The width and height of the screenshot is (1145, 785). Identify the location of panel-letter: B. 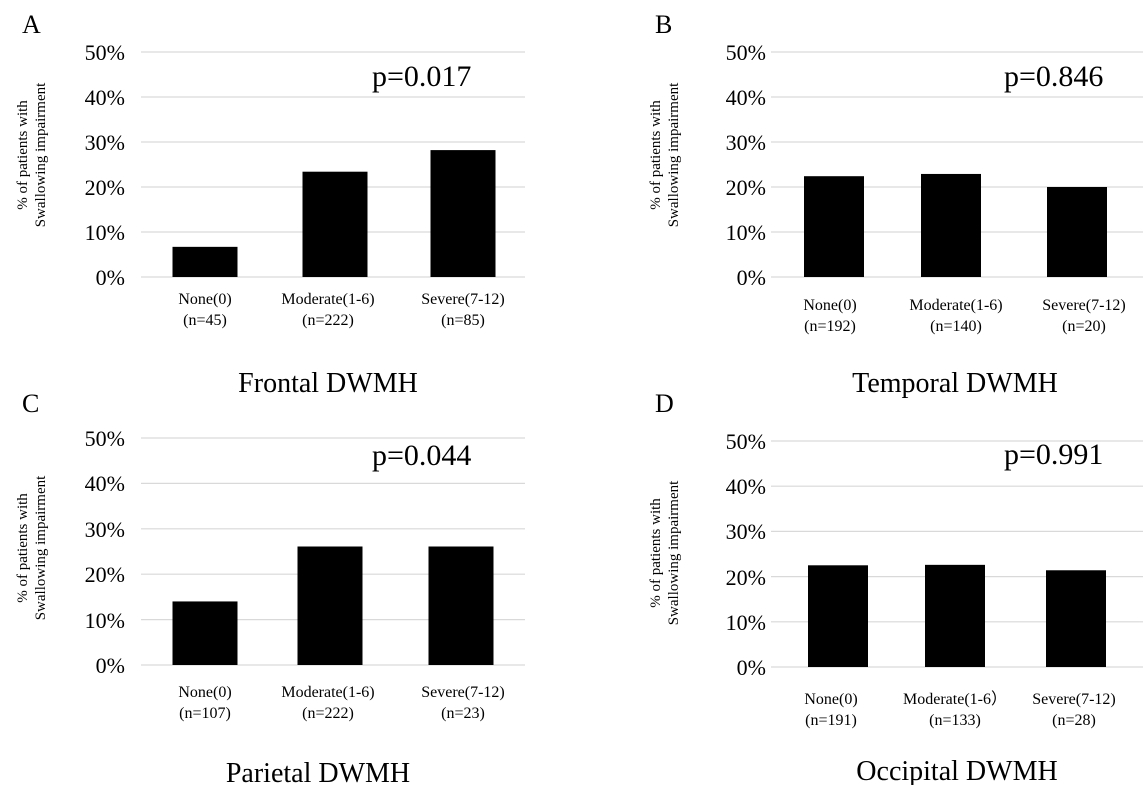
(663, 24).